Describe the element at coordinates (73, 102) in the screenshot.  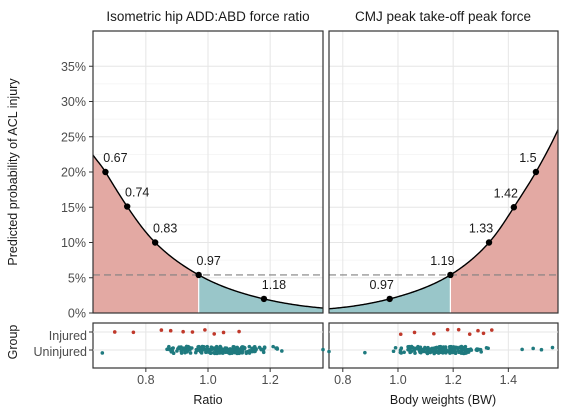
I see `y-tick-label: 30%` at that location.